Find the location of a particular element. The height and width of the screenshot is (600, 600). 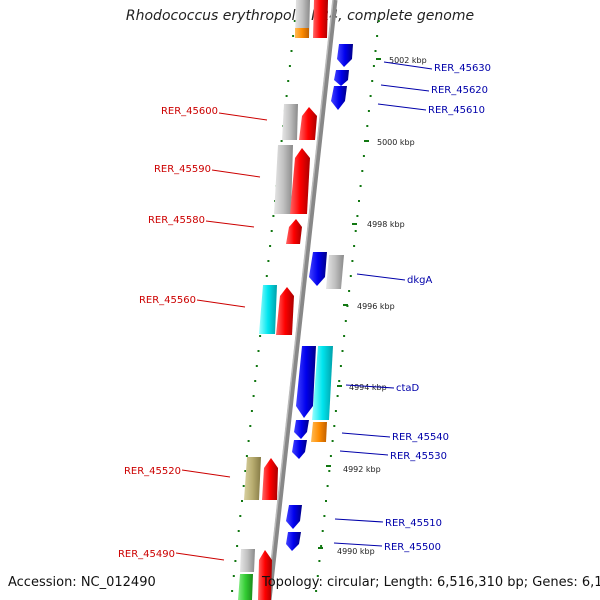

ruler-tick: 4990 kbp is located at coordinates (346, 551).